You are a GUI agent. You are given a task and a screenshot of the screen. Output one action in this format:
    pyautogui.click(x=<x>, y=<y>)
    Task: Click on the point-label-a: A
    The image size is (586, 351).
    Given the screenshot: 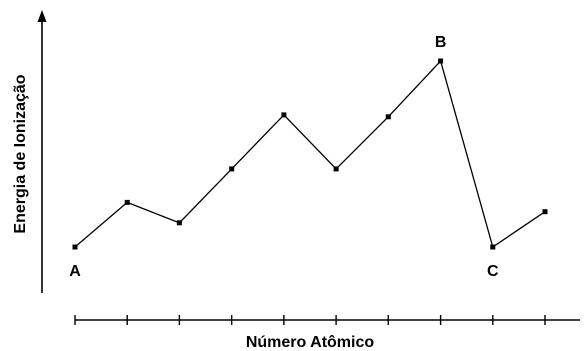 What is the action you would take?
    pyautogui.click(x=75, y=271)
    